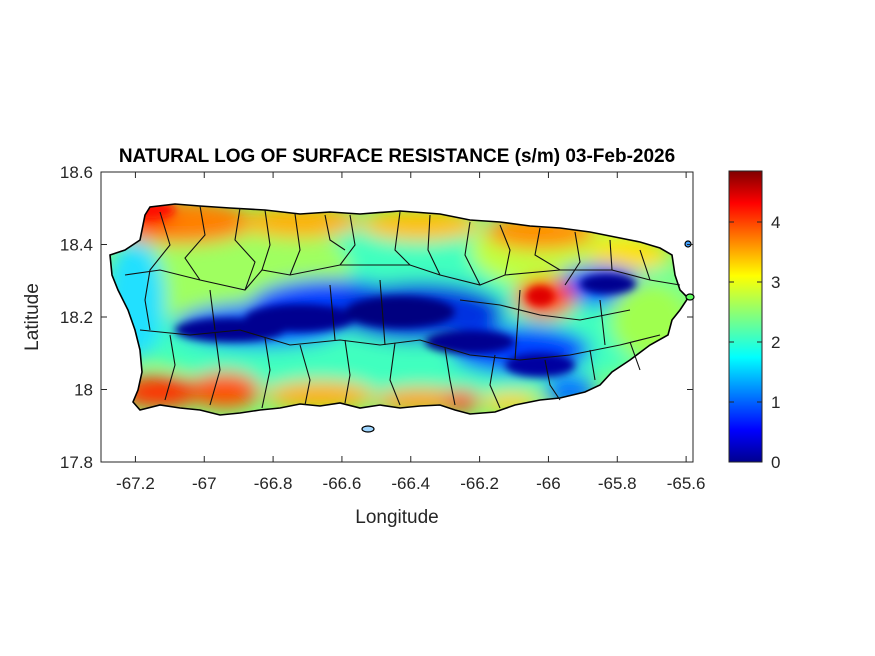 The image size is (875, 656). Describe the element at coordinates (686, 483) in the screenshot. I see `x-tick-label: -65.6` at that location.